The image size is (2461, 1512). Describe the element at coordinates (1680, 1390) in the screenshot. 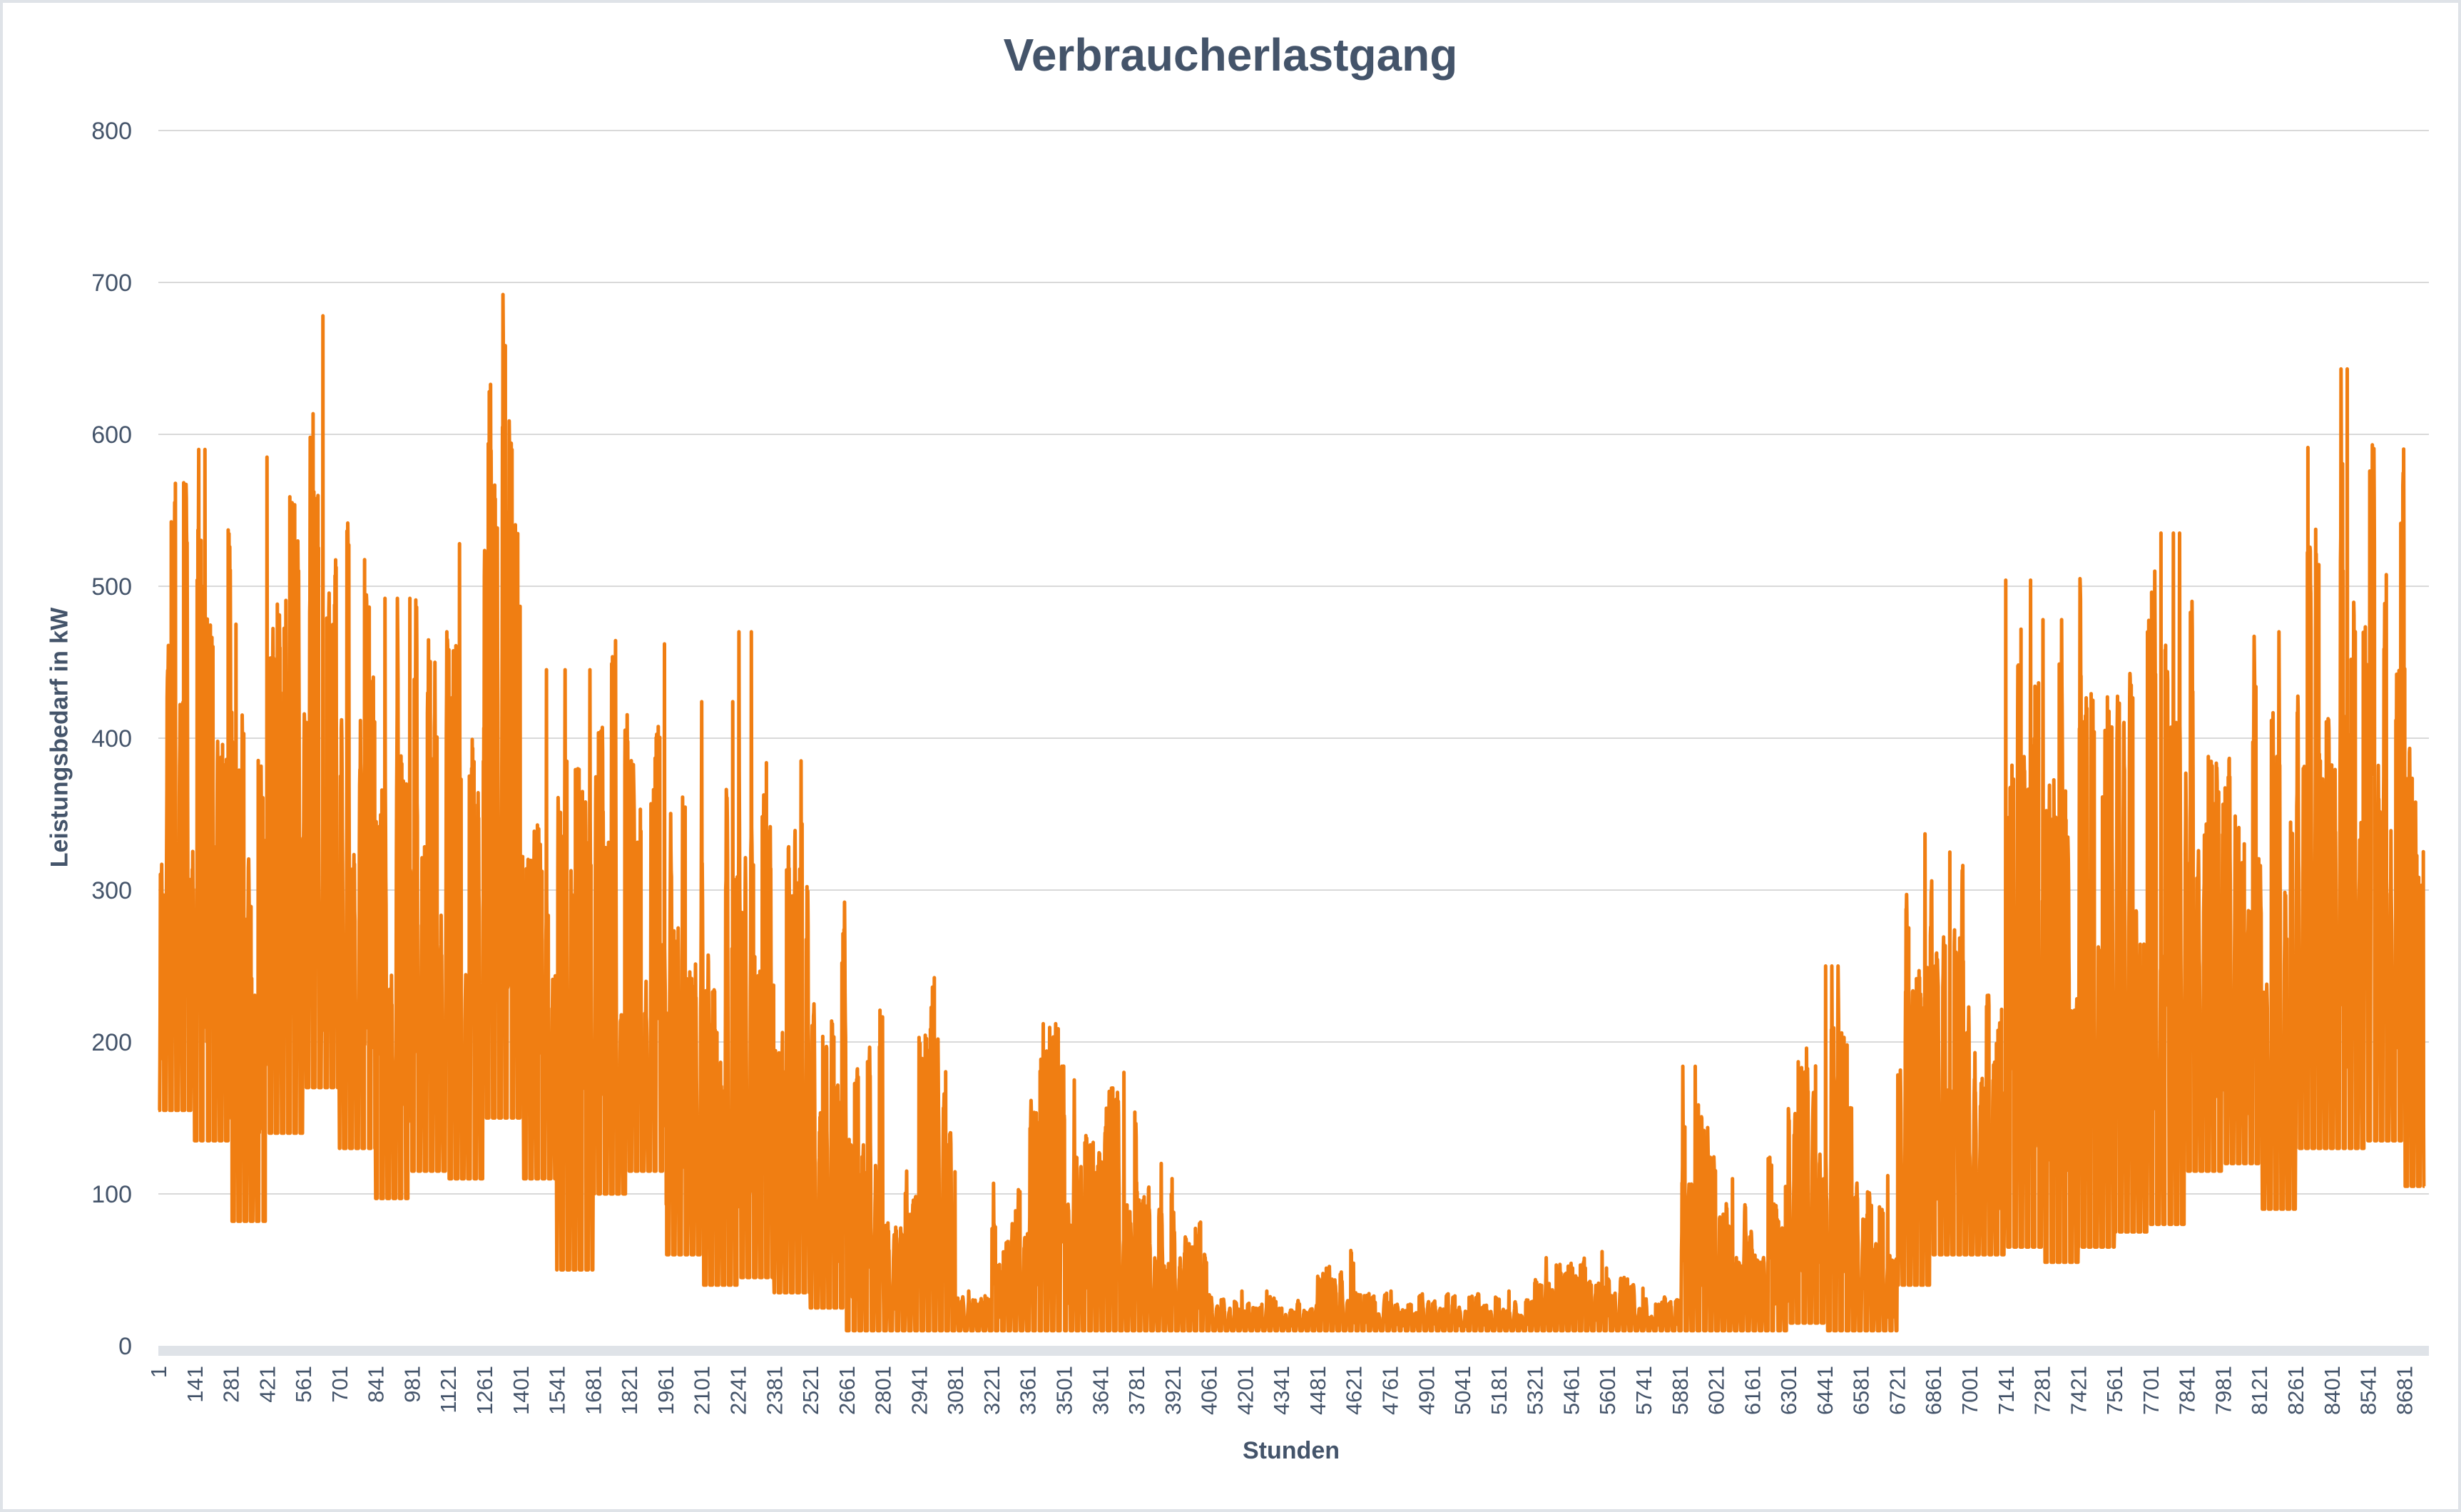

I see `x-tick-label: 5881` at that location.